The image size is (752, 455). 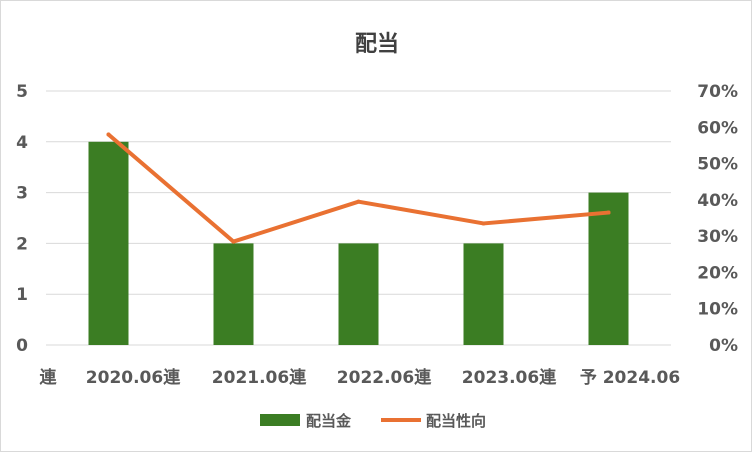 I want to click on legend-swatch-bar, so click(x=280, y=420).